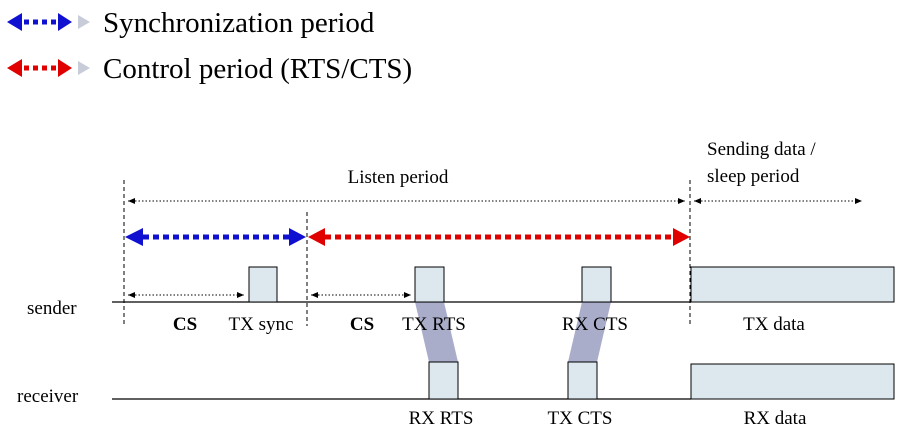 Image resolution: width=905 pixels, height=431 pixels. I want to click on tx-rts-block, so click(429, 284).